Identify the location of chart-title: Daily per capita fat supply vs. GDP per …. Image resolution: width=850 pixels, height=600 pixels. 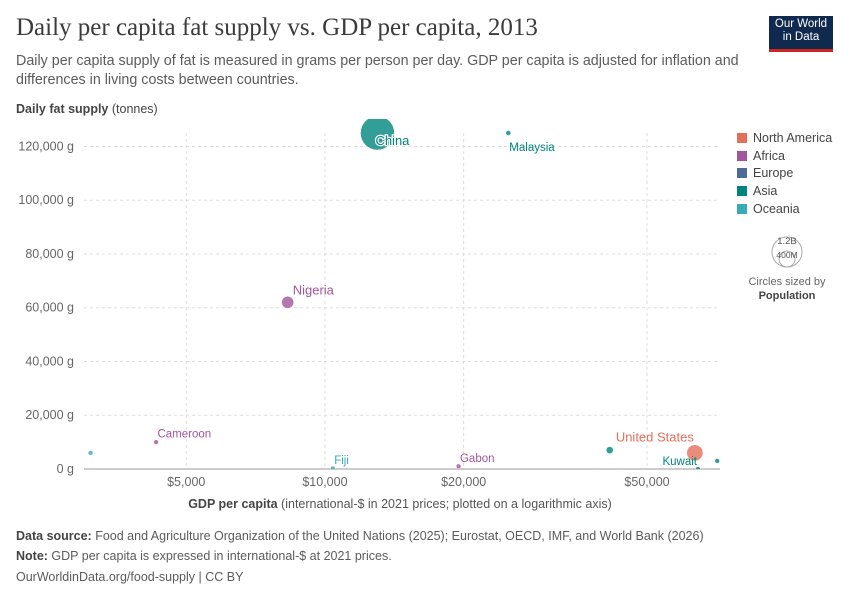
(277, 27).